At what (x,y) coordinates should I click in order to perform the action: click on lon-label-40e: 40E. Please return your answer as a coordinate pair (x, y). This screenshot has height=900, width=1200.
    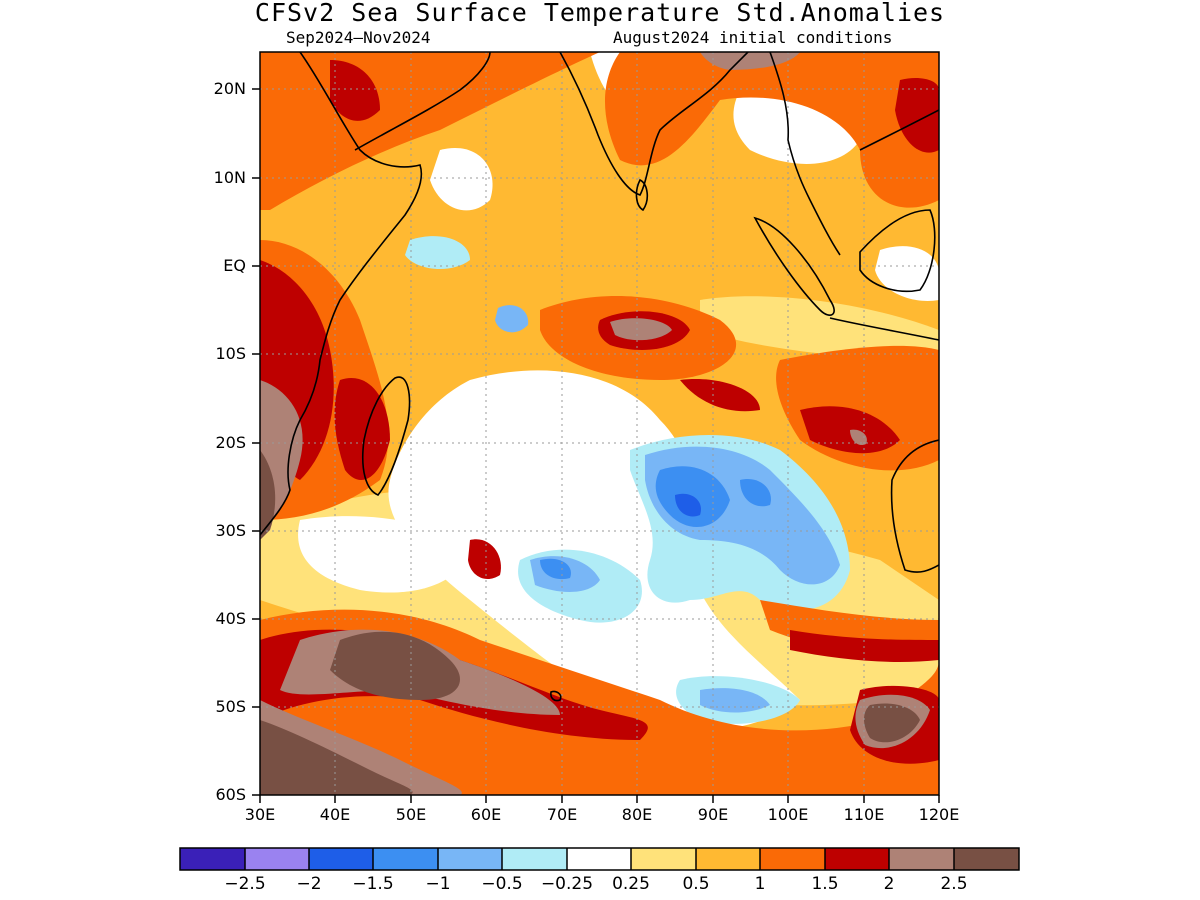
    Looking at the image, I should click on (335, 814).